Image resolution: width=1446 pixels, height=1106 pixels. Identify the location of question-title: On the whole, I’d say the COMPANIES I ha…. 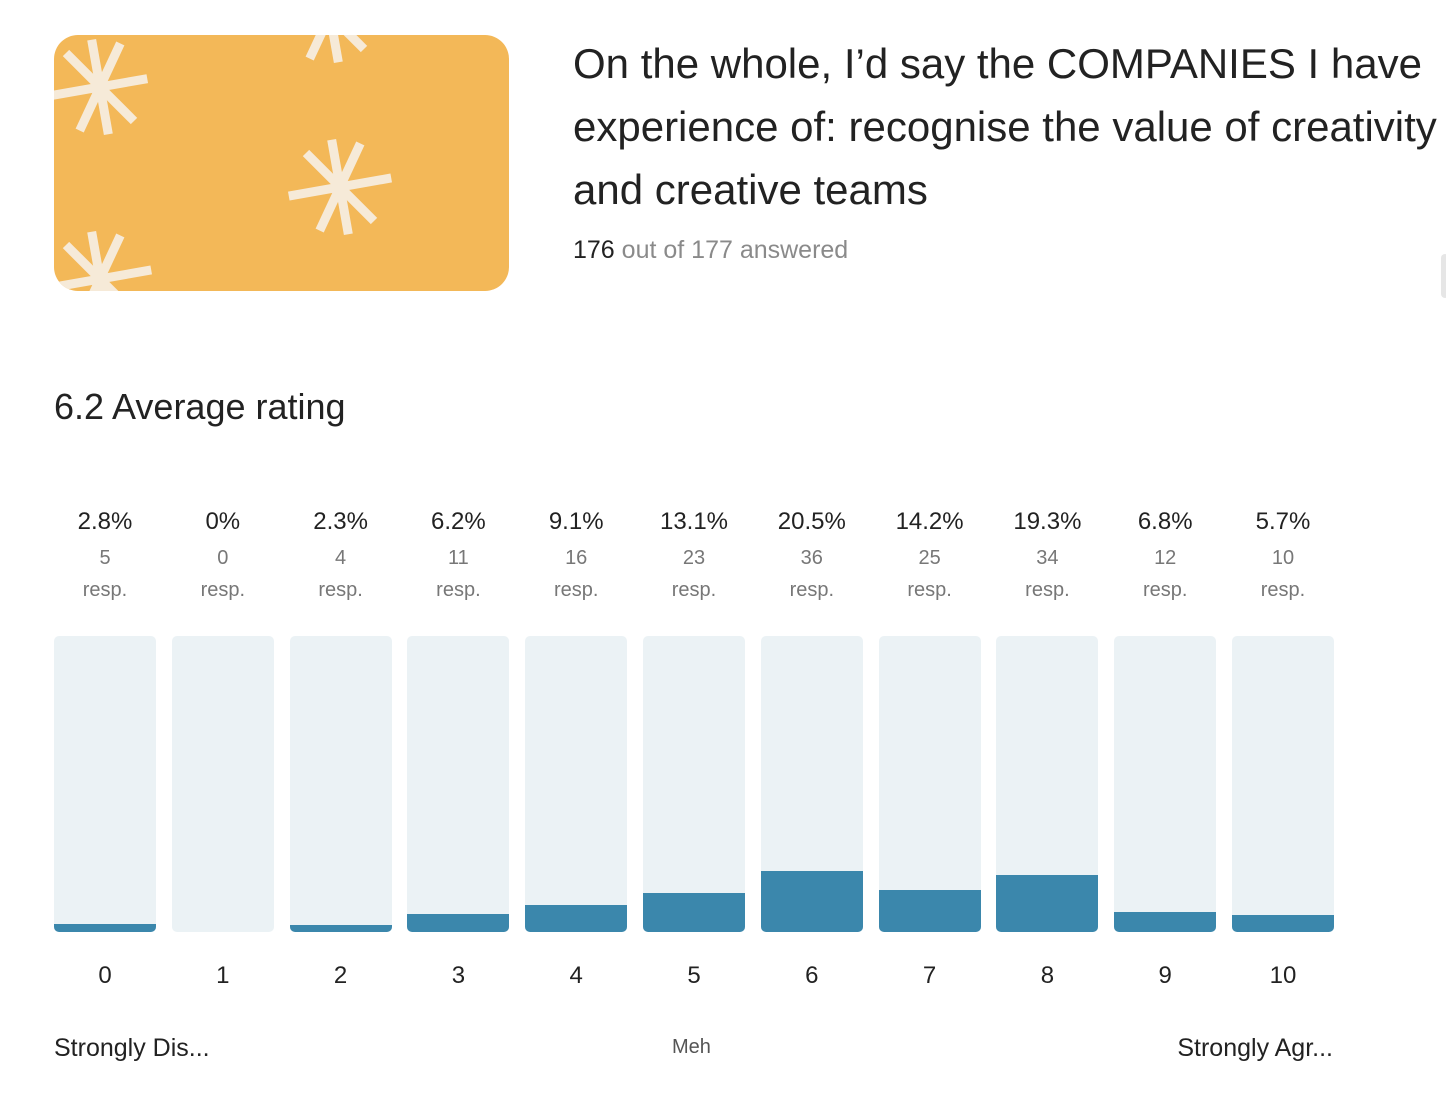
(1009, 126).